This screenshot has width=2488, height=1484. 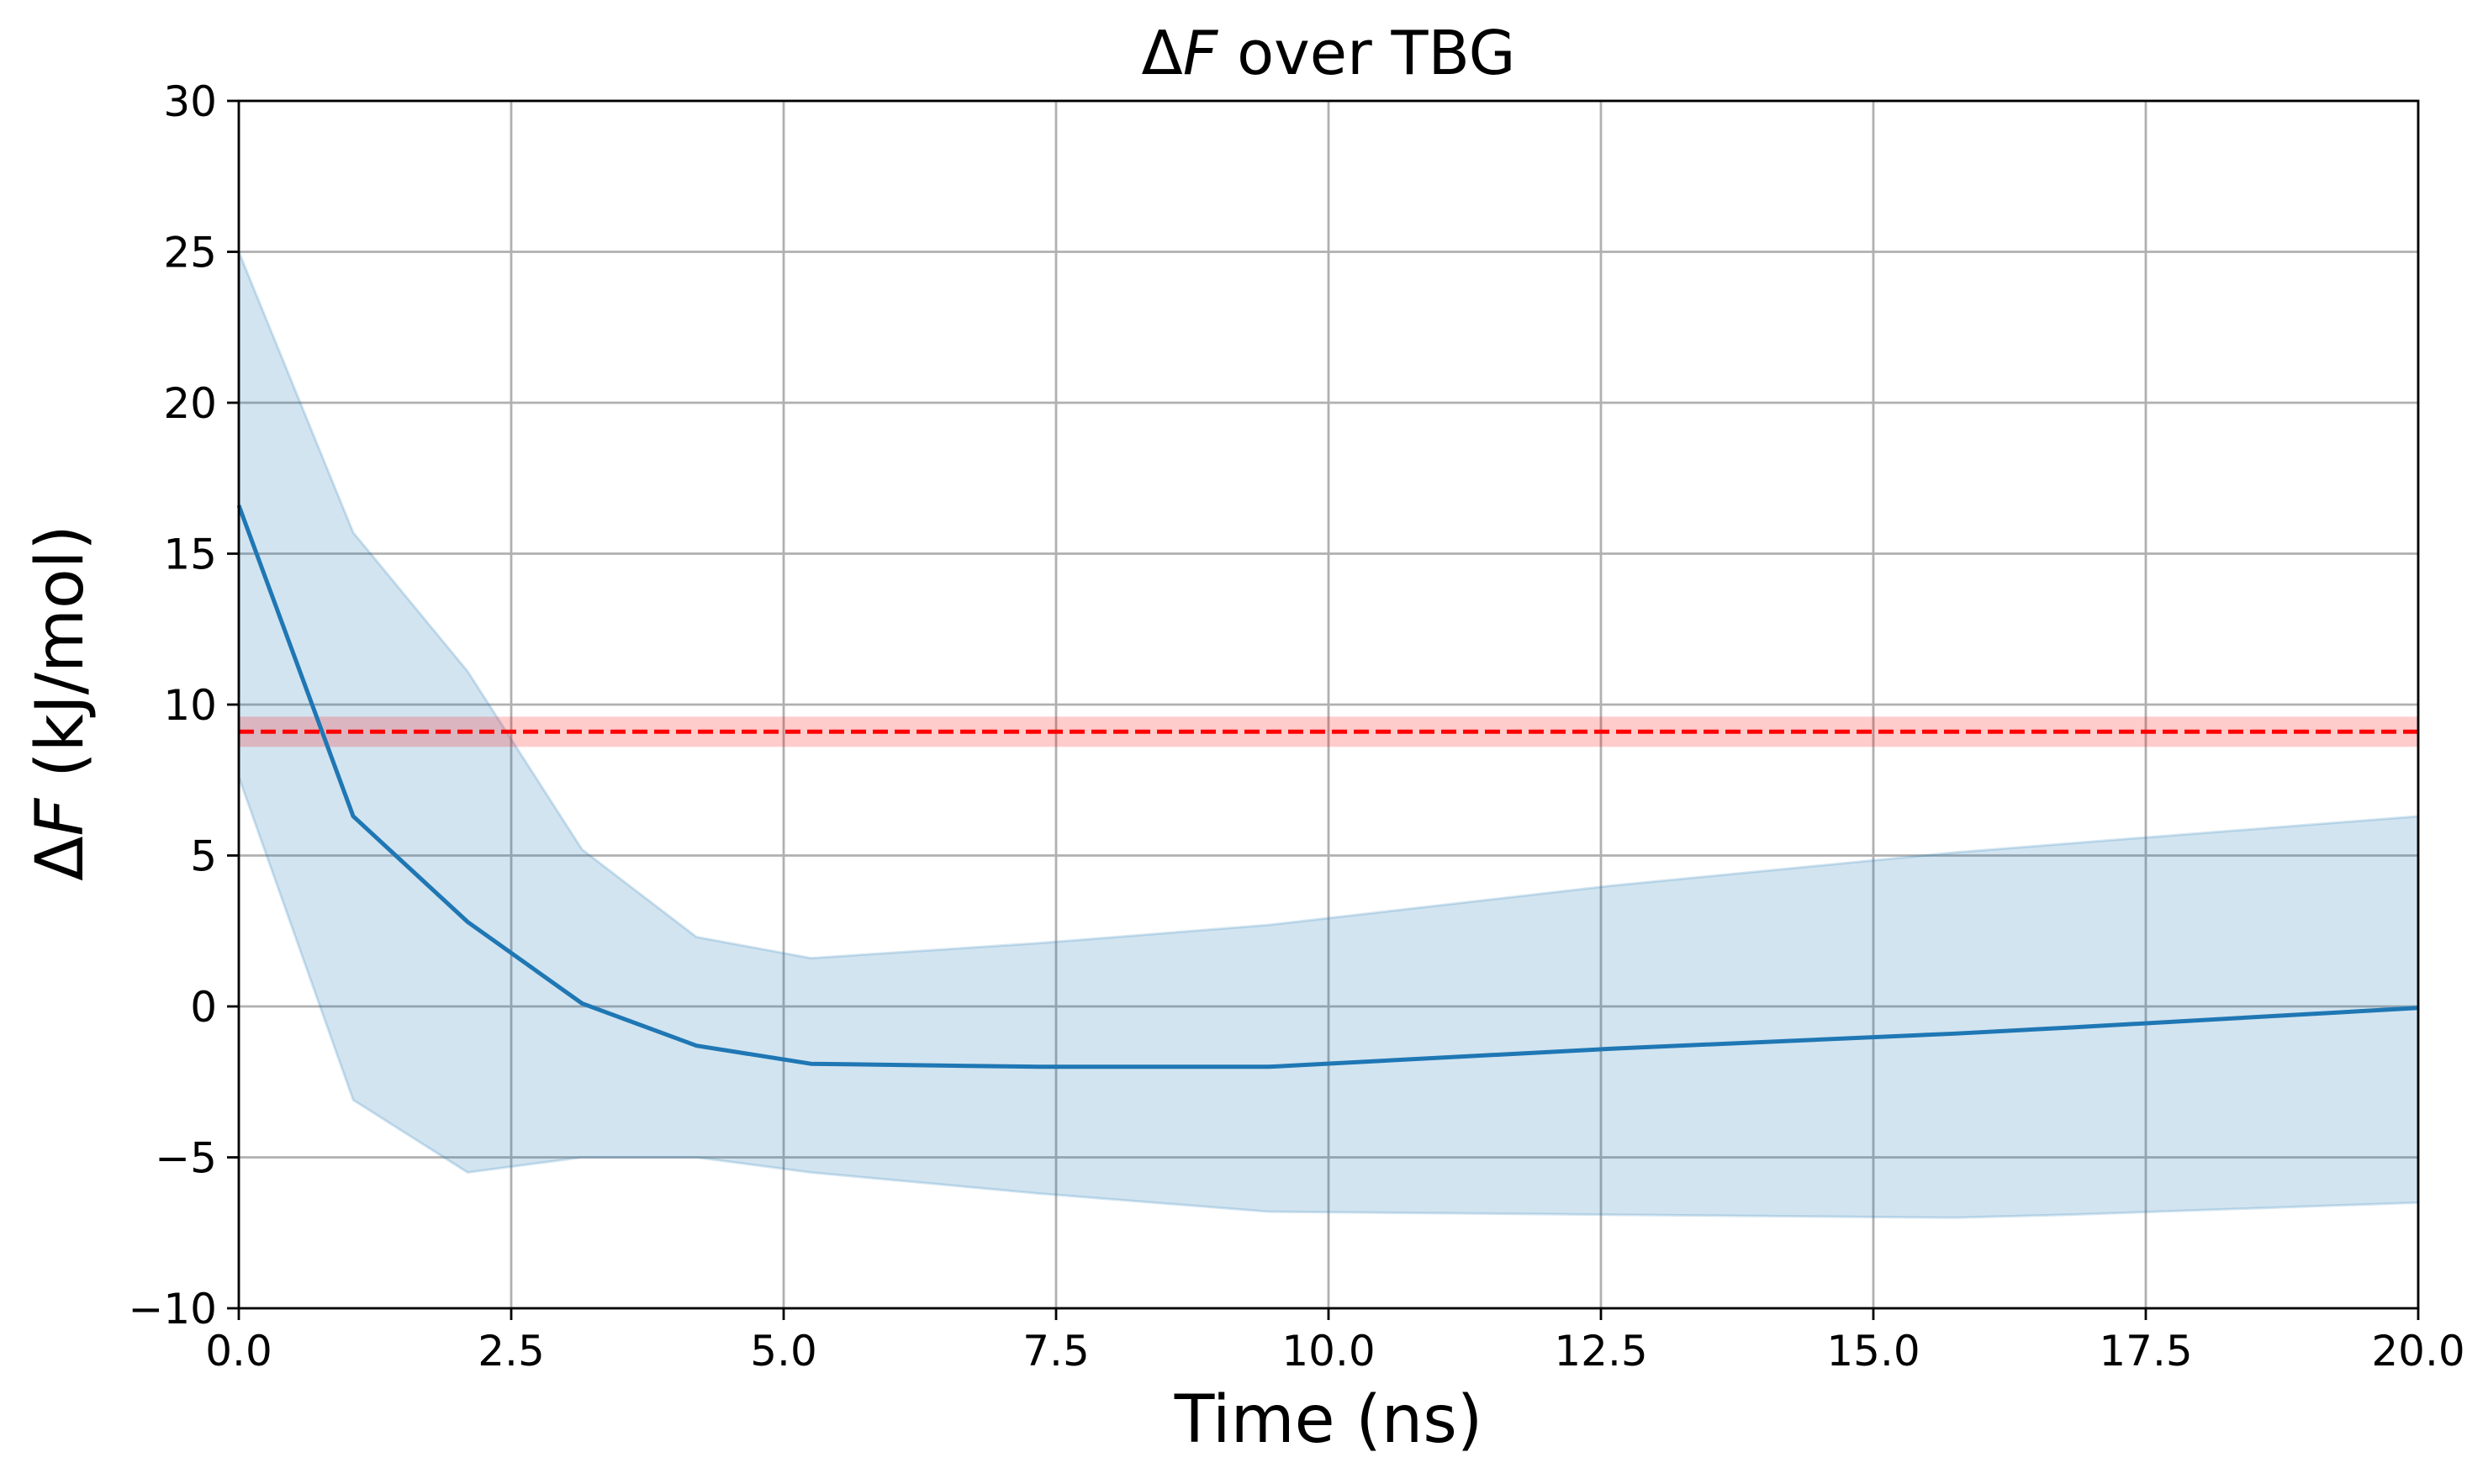 I want to click on y-tick-label: 15, so click(x=190, y=555).